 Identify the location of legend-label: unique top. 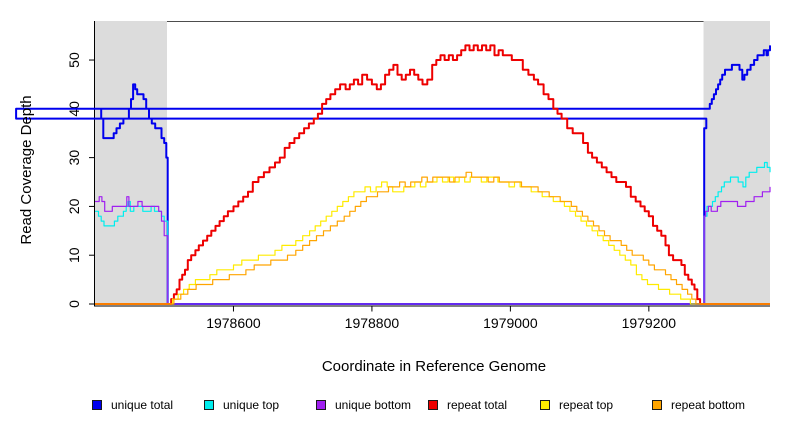
(251, 405).